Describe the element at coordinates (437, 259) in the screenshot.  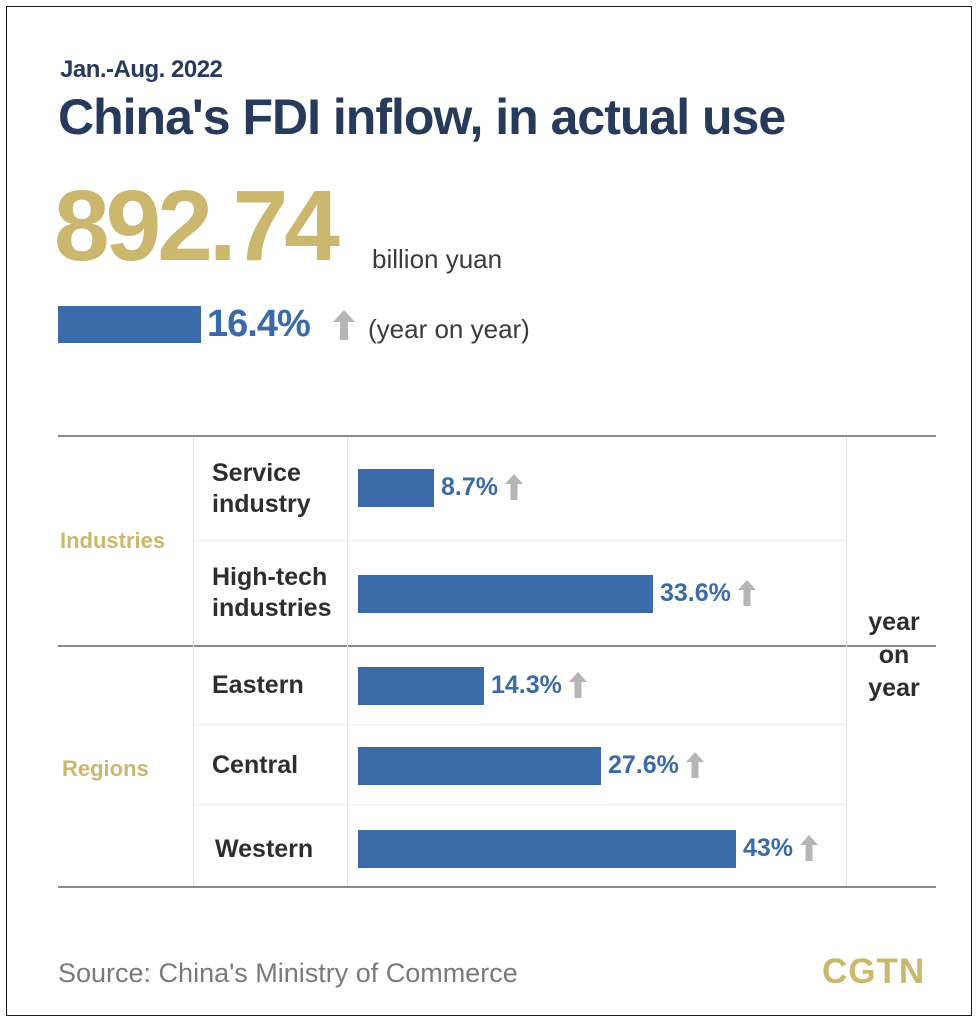
I see `headline-unit: billion yuan` at that location.